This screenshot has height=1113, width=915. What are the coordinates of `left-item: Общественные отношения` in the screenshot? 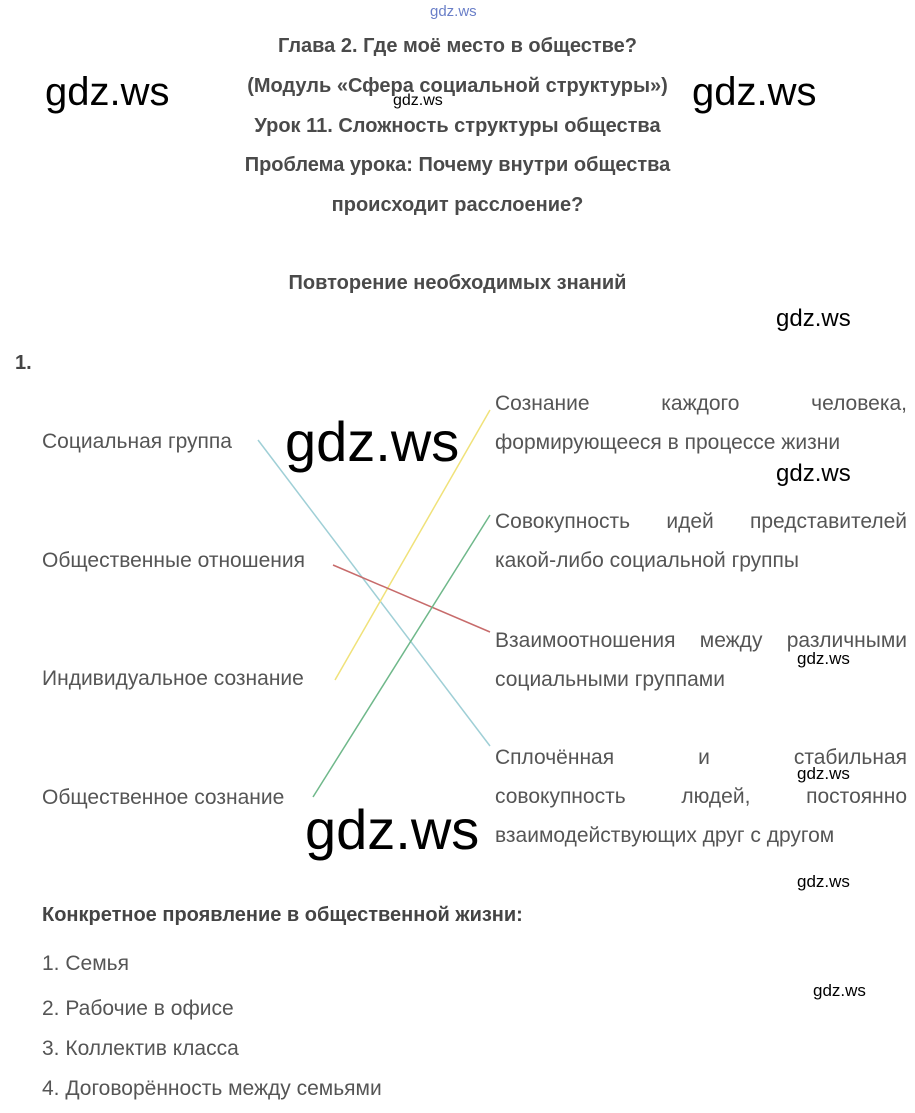 It's located at (173, 560).